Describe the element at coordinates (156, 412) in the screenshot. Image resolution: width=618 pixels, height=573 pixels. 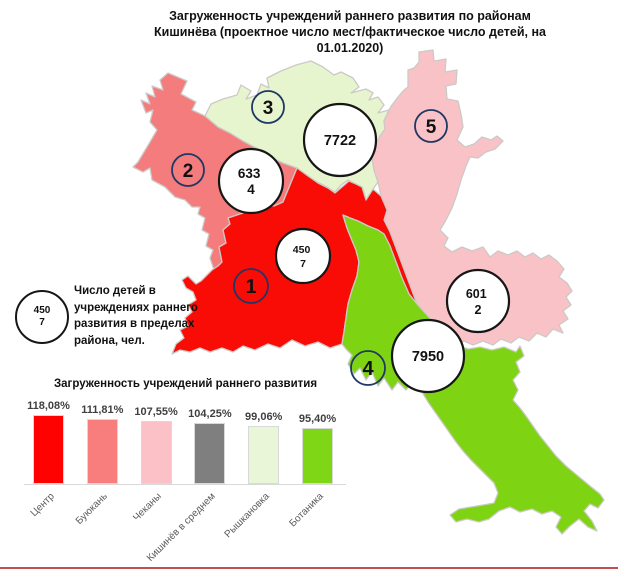
I see `bar-value-label-3: 107,55%` at that location.